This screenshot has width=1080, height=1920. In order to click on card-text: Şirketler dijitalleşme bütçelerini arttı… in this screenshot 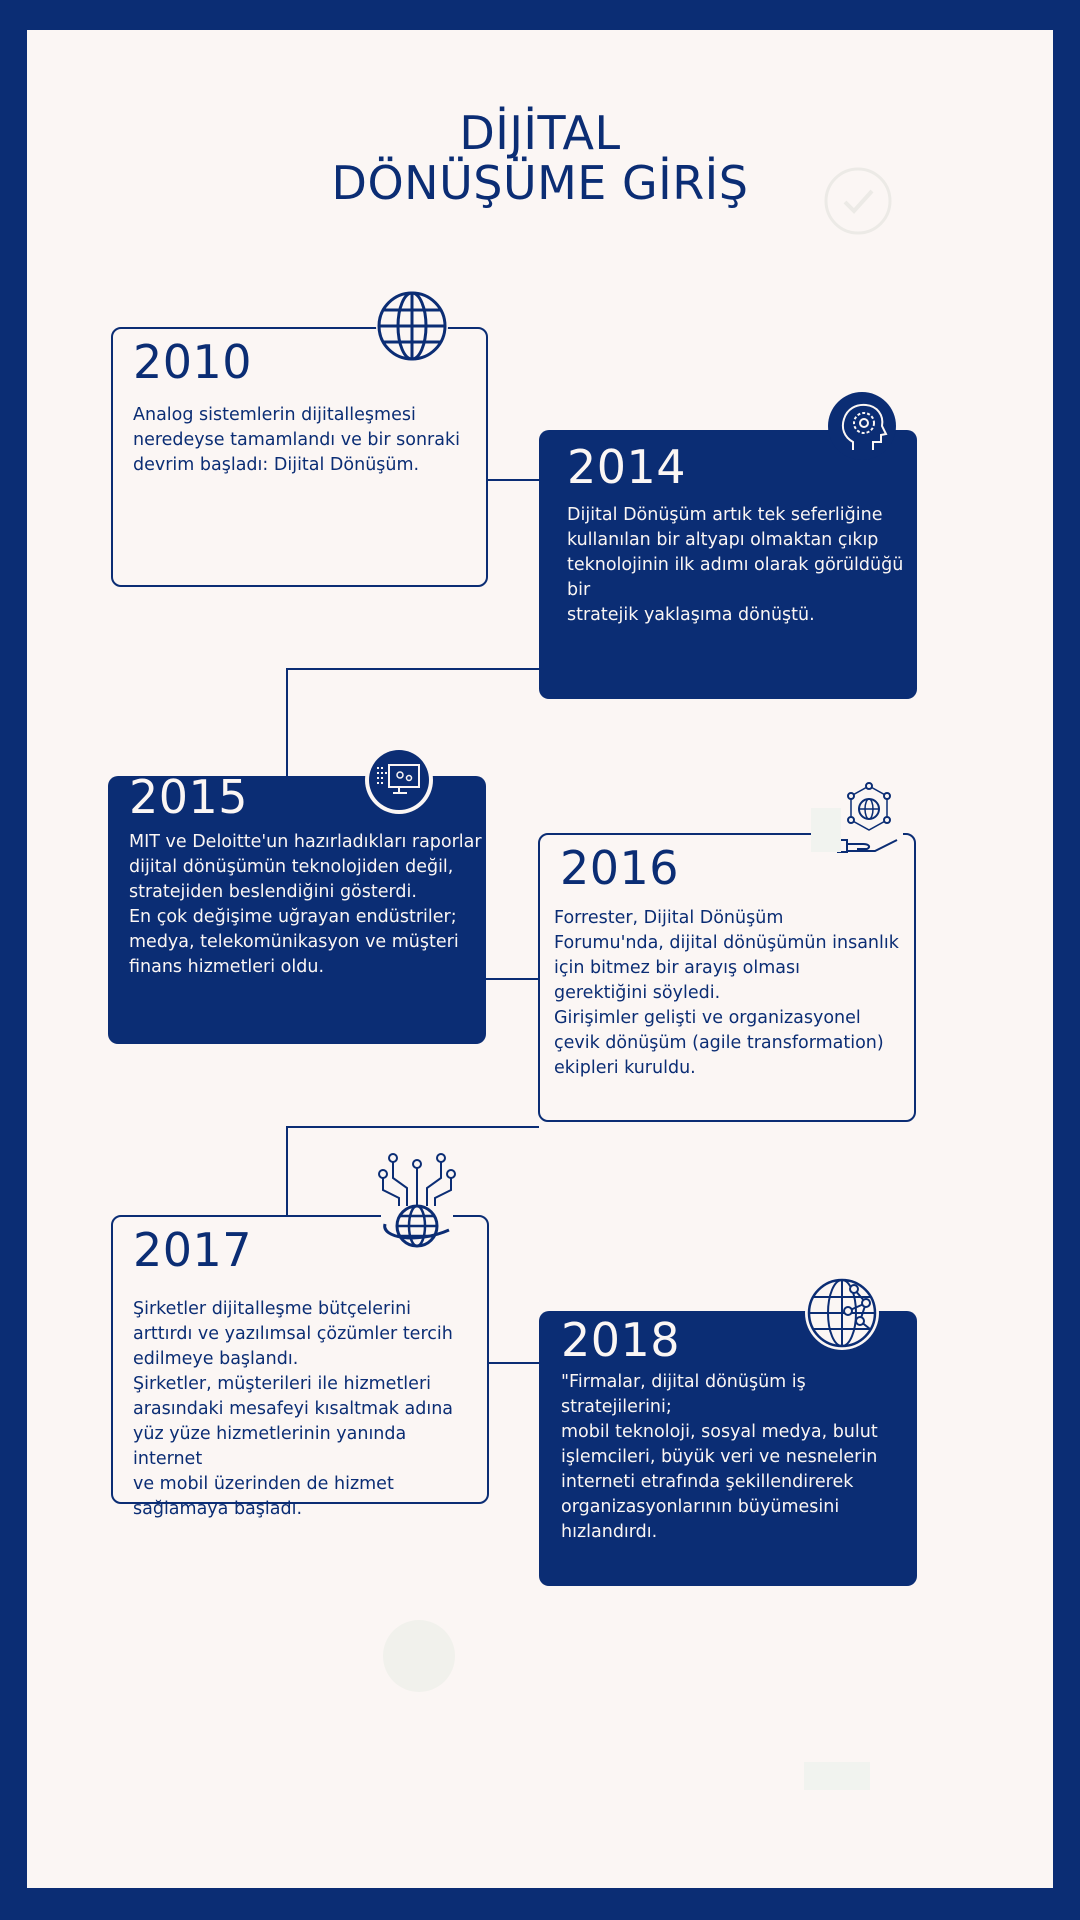, I will do `click(293, 1409)`.